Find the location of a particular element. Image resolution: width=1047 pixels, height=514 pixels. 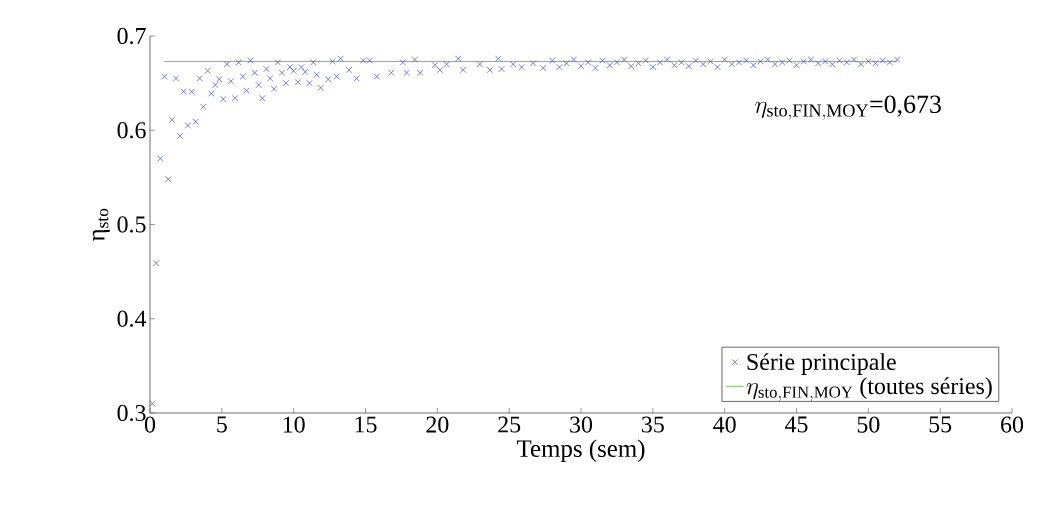

y-tick-label: 0.4 is located at coordinates (132, 318).